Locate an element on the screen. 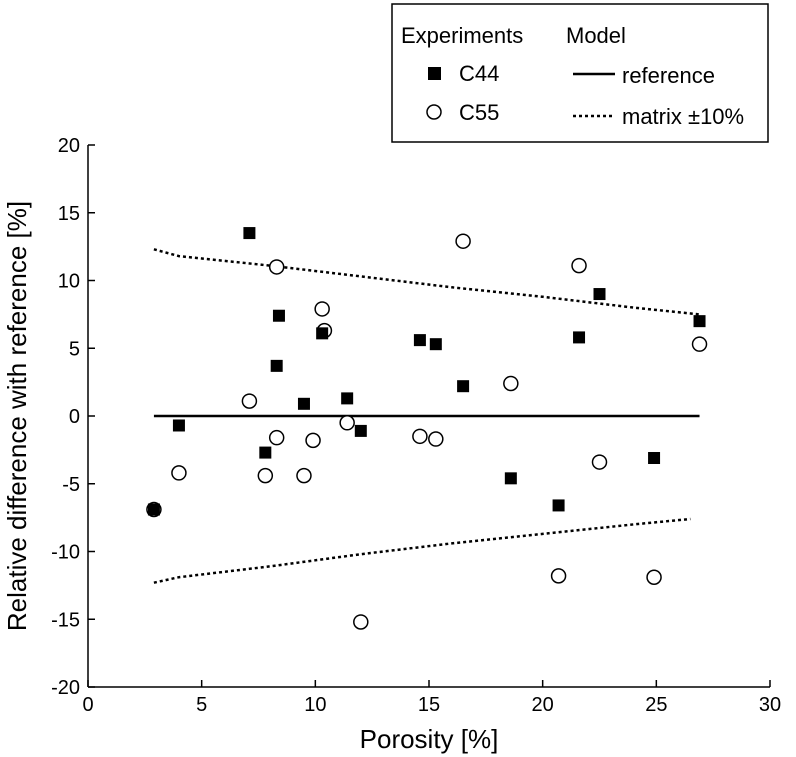 The width and height of the screenshot is (796, 757). legend-square-marker is located at coordinates (434, 73).